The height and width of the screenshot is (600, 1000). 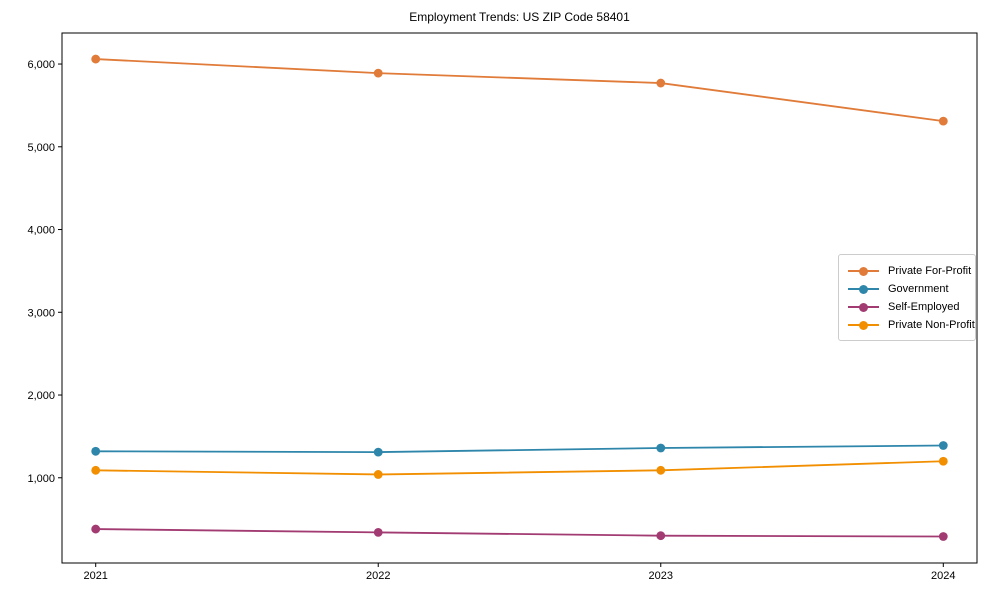 I want to click on legend-item: Private For-Profit, so click(x=909, y=271).